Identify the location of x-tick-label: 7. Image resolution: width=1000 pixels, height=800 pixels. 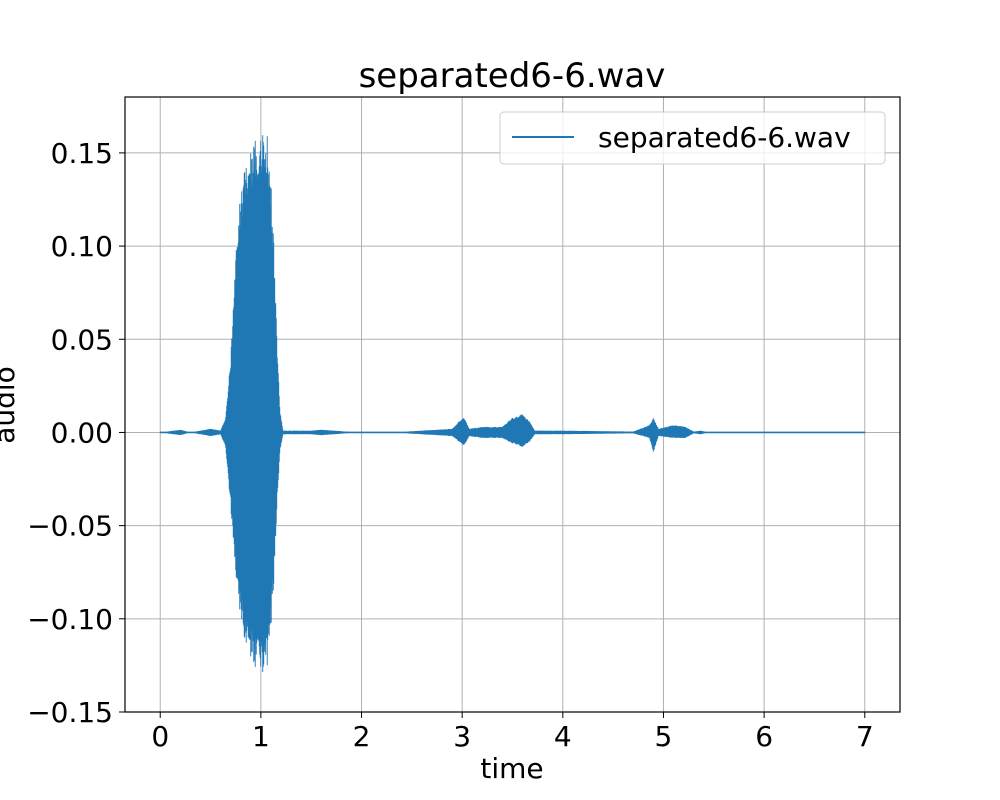
(865, 736).